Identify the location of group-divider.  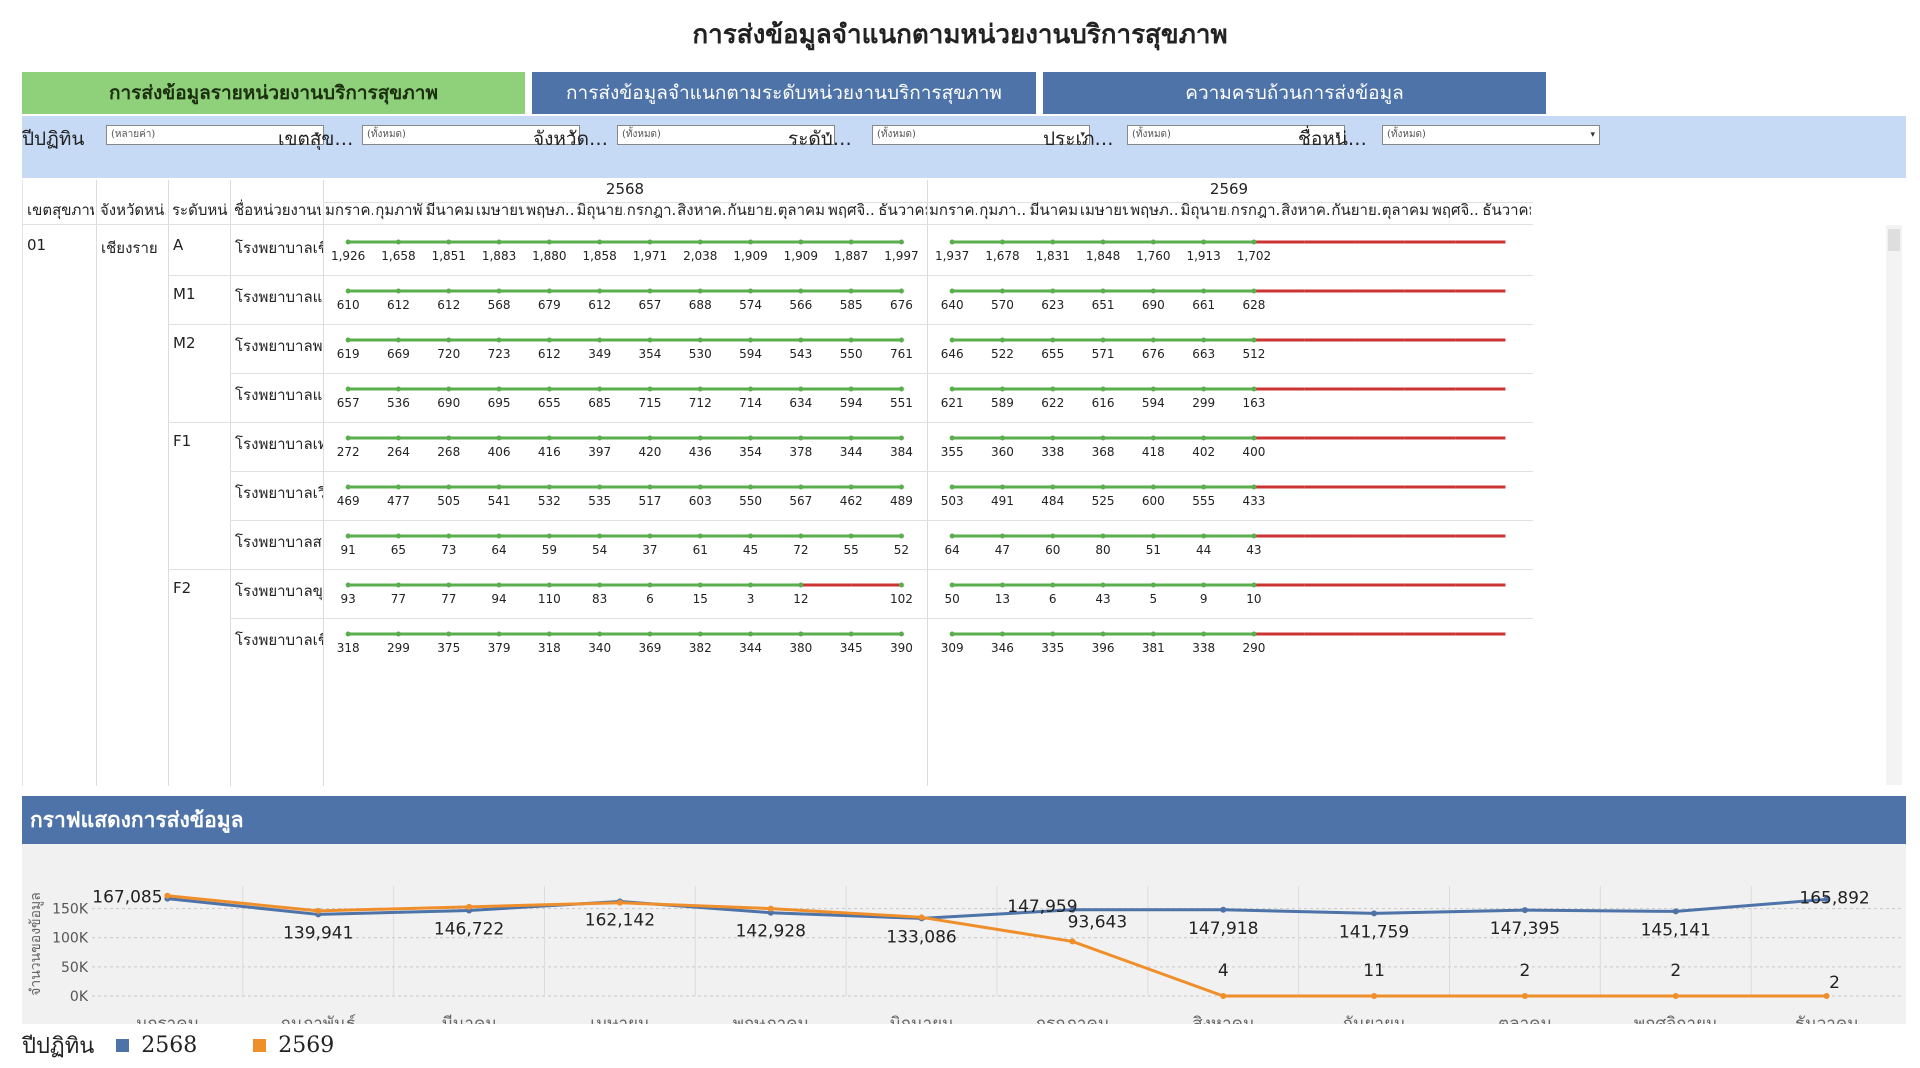
(850, 422).